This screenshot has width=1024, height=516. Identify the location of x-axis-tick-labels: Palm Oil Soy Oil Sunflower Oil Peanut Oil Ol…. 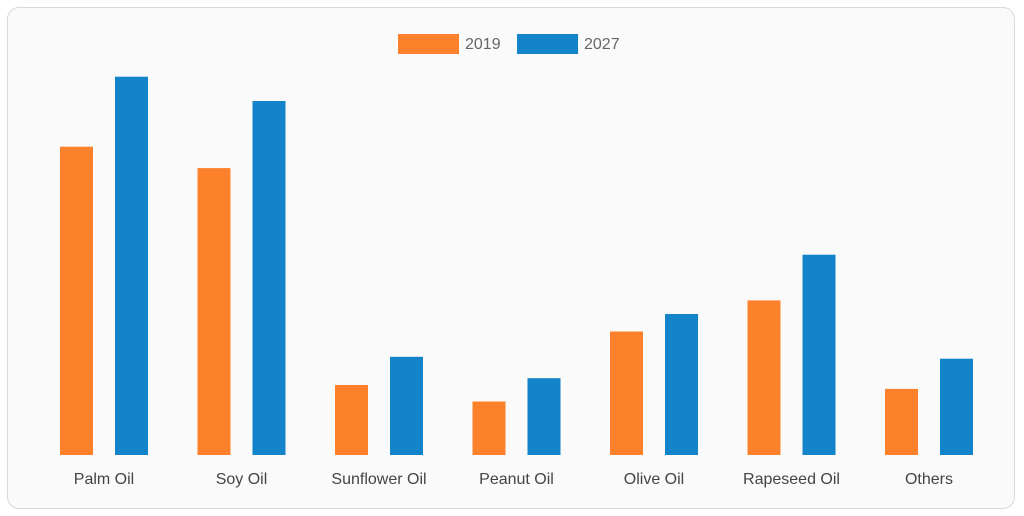
(513, 479).